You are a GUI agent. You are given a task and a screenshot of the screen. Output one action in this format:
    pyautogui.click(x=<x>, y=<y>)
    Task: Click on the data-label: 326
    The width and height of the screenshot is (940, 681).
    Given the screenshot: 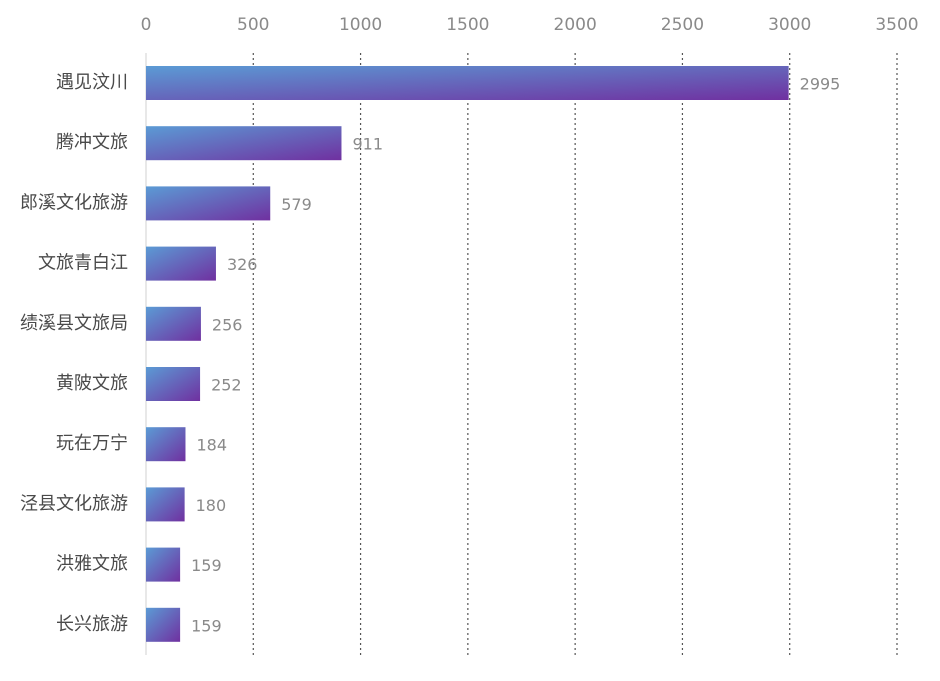 What is the action you would take?
    pyautogui.click(x=242, y=264)
    